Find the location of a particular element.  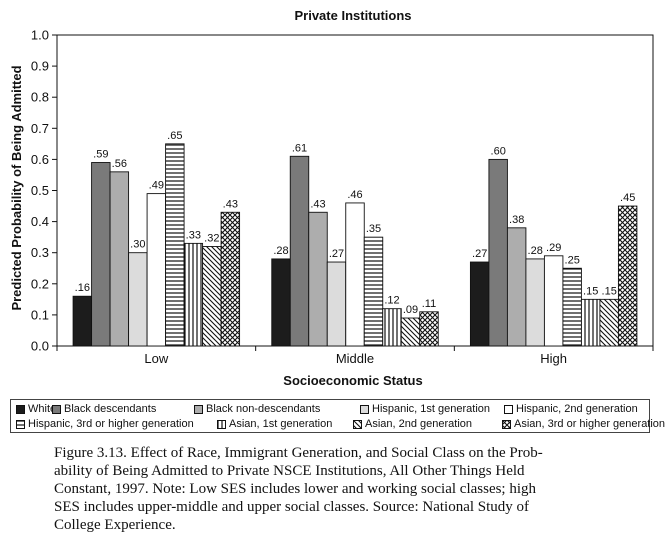

legend-item: White is located at coordinates (36, 409).